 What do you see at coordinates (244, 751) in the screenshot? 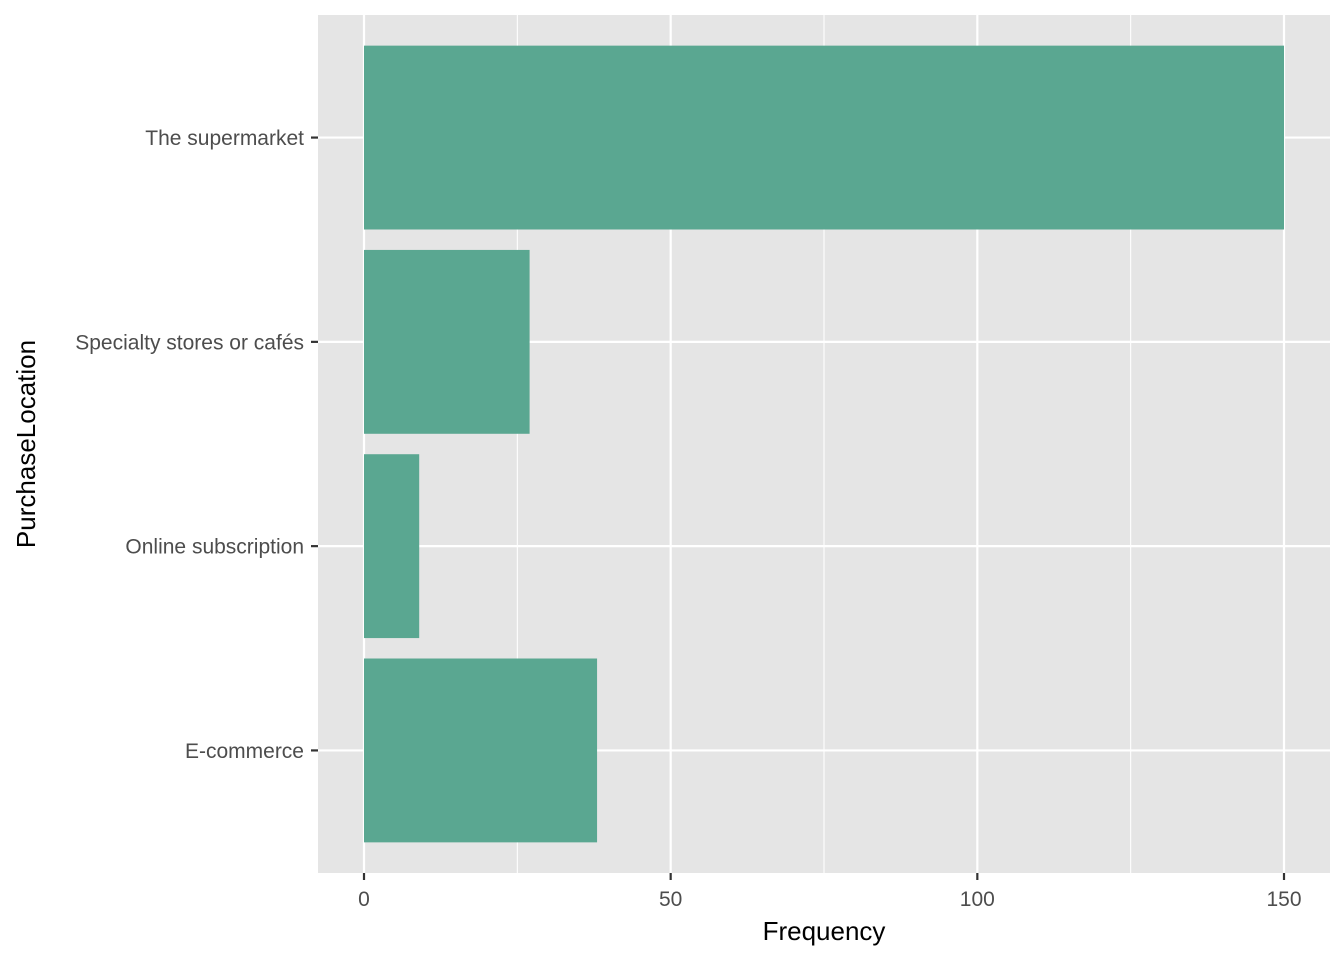
I see `y-tick-label: E-commerce` at bounding box center [244, 751].